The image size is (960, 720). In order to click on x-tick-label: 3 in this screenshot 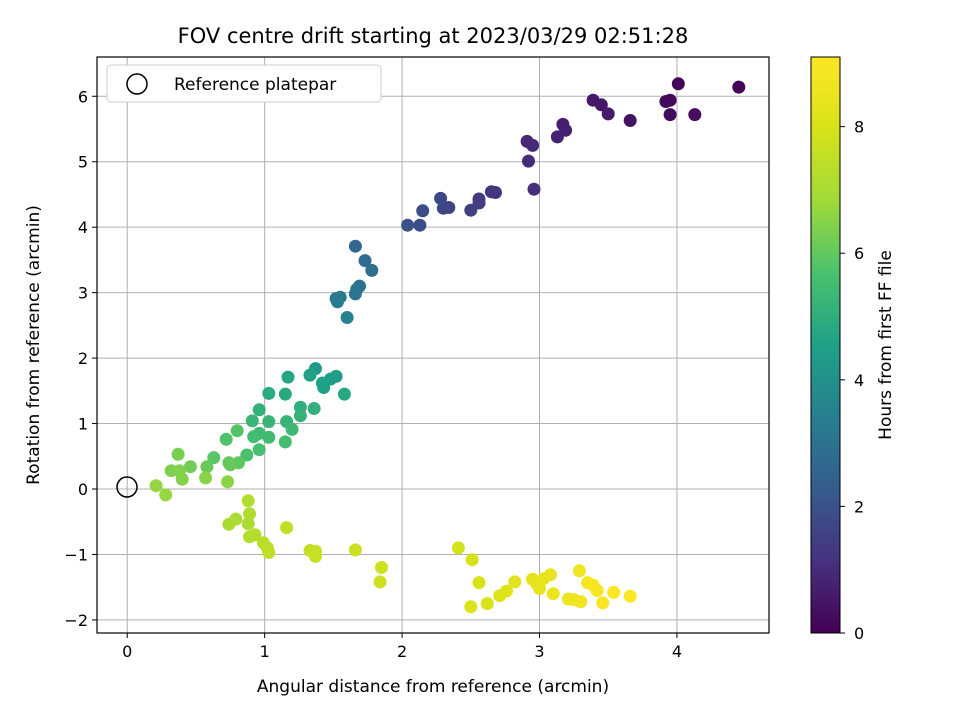, I will do `click(539, 651)`.